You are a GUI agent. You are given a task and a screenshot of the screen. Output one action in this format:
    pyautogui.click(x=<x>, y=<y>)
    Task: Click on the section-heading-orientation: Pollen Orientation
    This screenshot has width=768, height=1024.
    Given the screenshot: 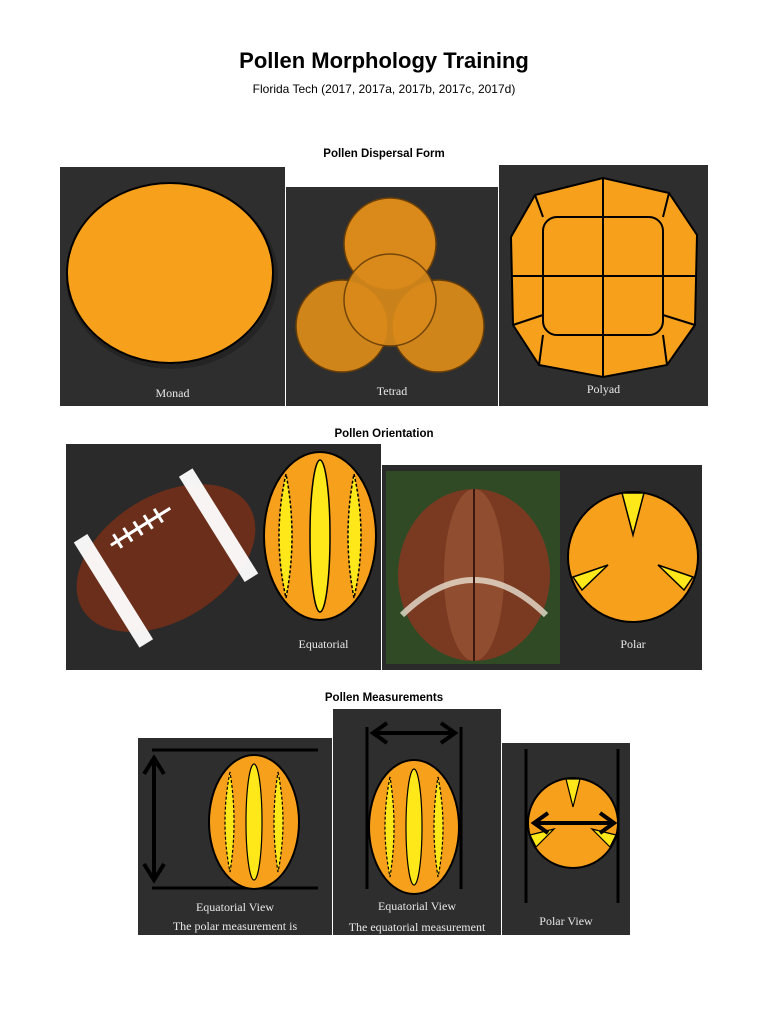 What is the action you would take?
    pyautogui.click(x=384, y=434)
    